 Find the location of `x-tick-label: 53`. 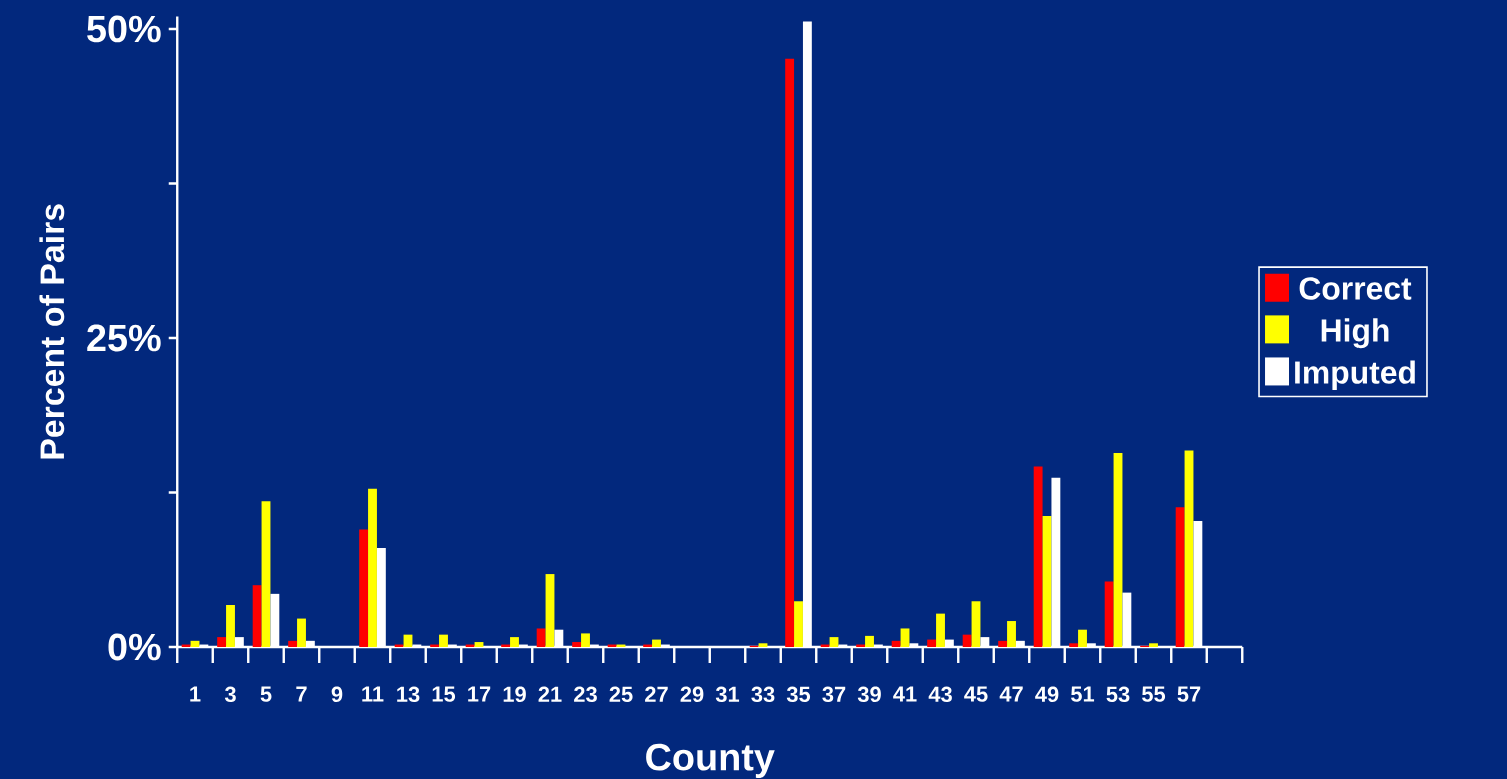

x-tick-label: 53 is located at coordinates (1118, 694).